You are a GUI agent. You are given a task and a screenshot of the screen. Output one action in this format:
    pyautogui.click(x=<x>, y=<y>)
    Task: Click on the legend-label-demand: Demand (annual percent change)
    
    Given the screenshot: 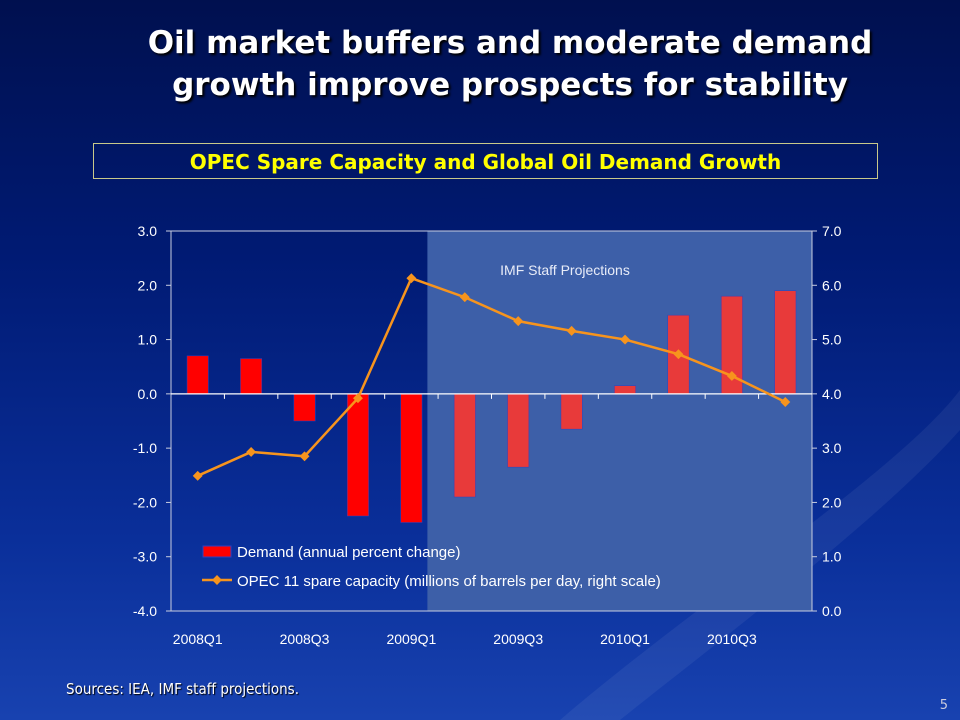 What is the action you would take?
    pyautogui.click(x=348, y=552)
    